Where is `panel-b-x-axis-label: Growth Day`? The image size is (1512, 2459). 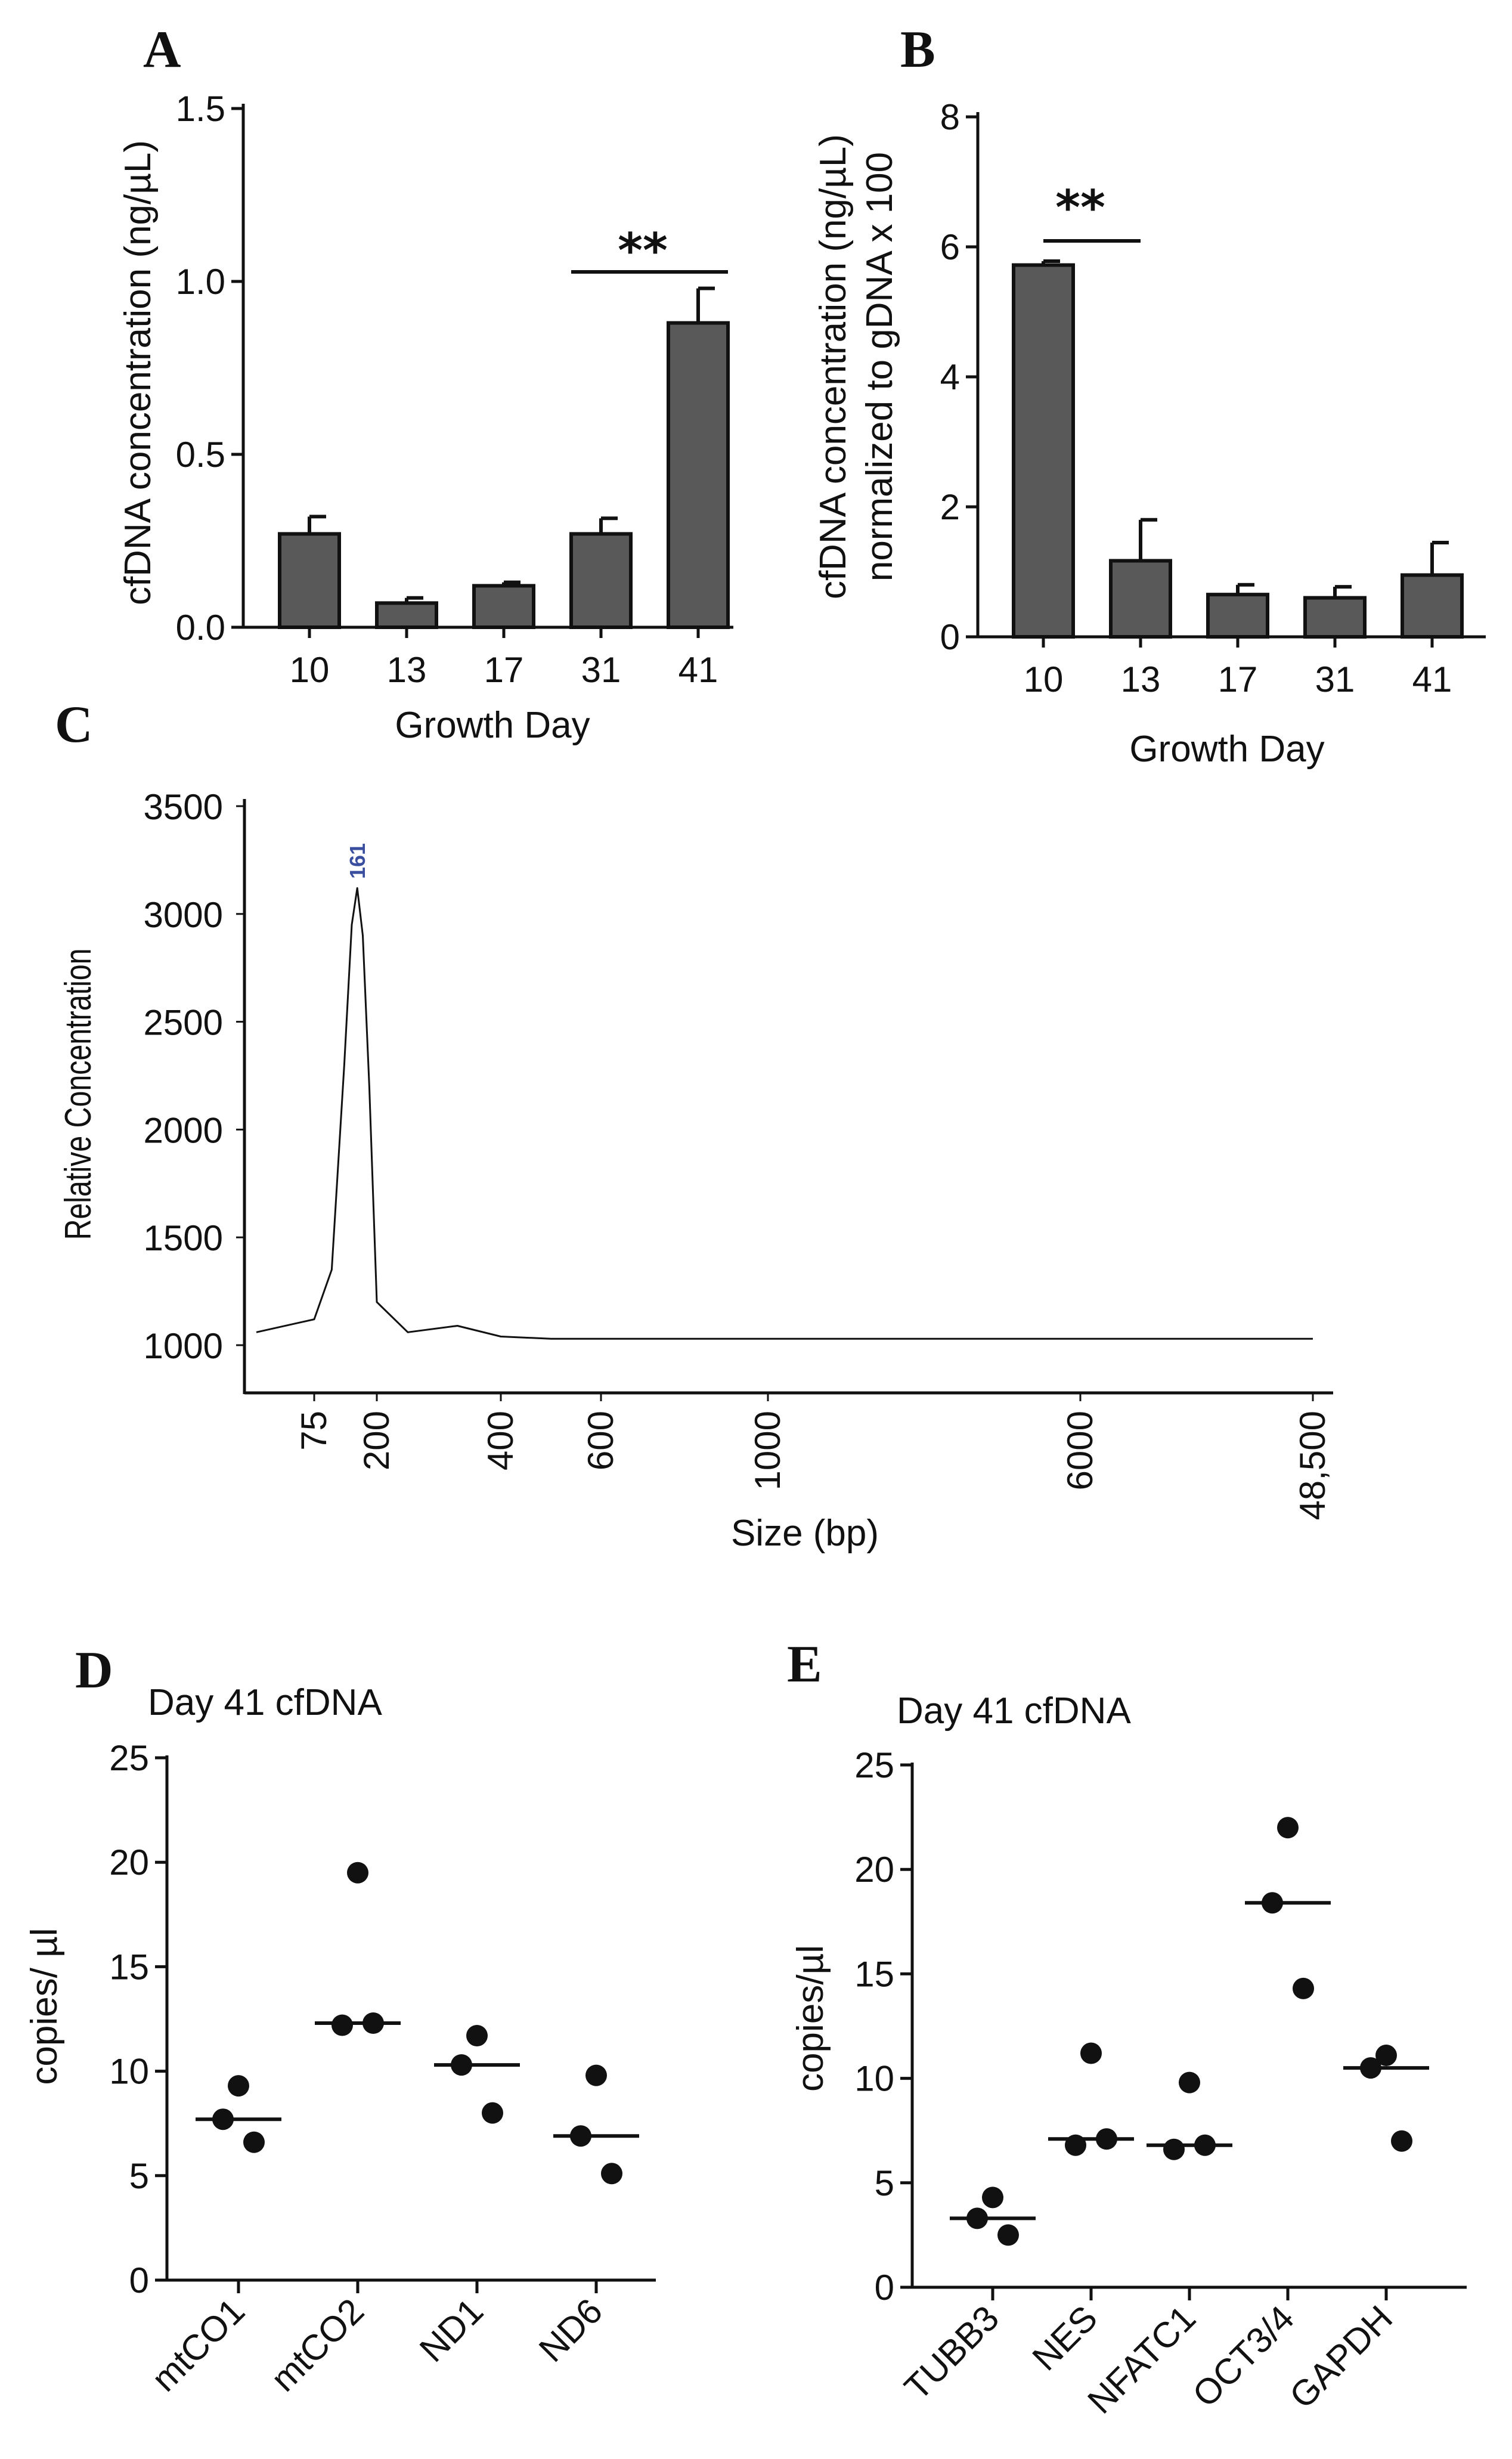 panel-b-x-axis-label: Growth Day is located at coordinates (1226, 749).